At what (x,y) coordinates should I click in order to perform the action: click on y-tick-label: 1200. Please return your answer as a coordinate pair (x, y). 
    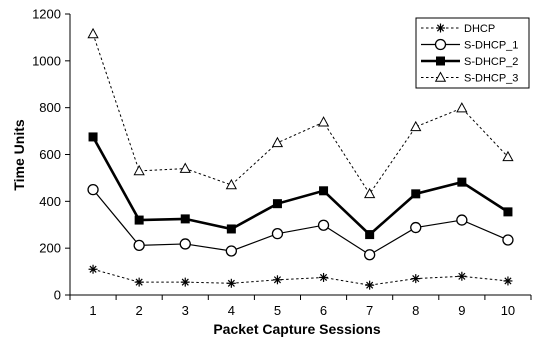
    Looking at the image, I should click on (46, 14).